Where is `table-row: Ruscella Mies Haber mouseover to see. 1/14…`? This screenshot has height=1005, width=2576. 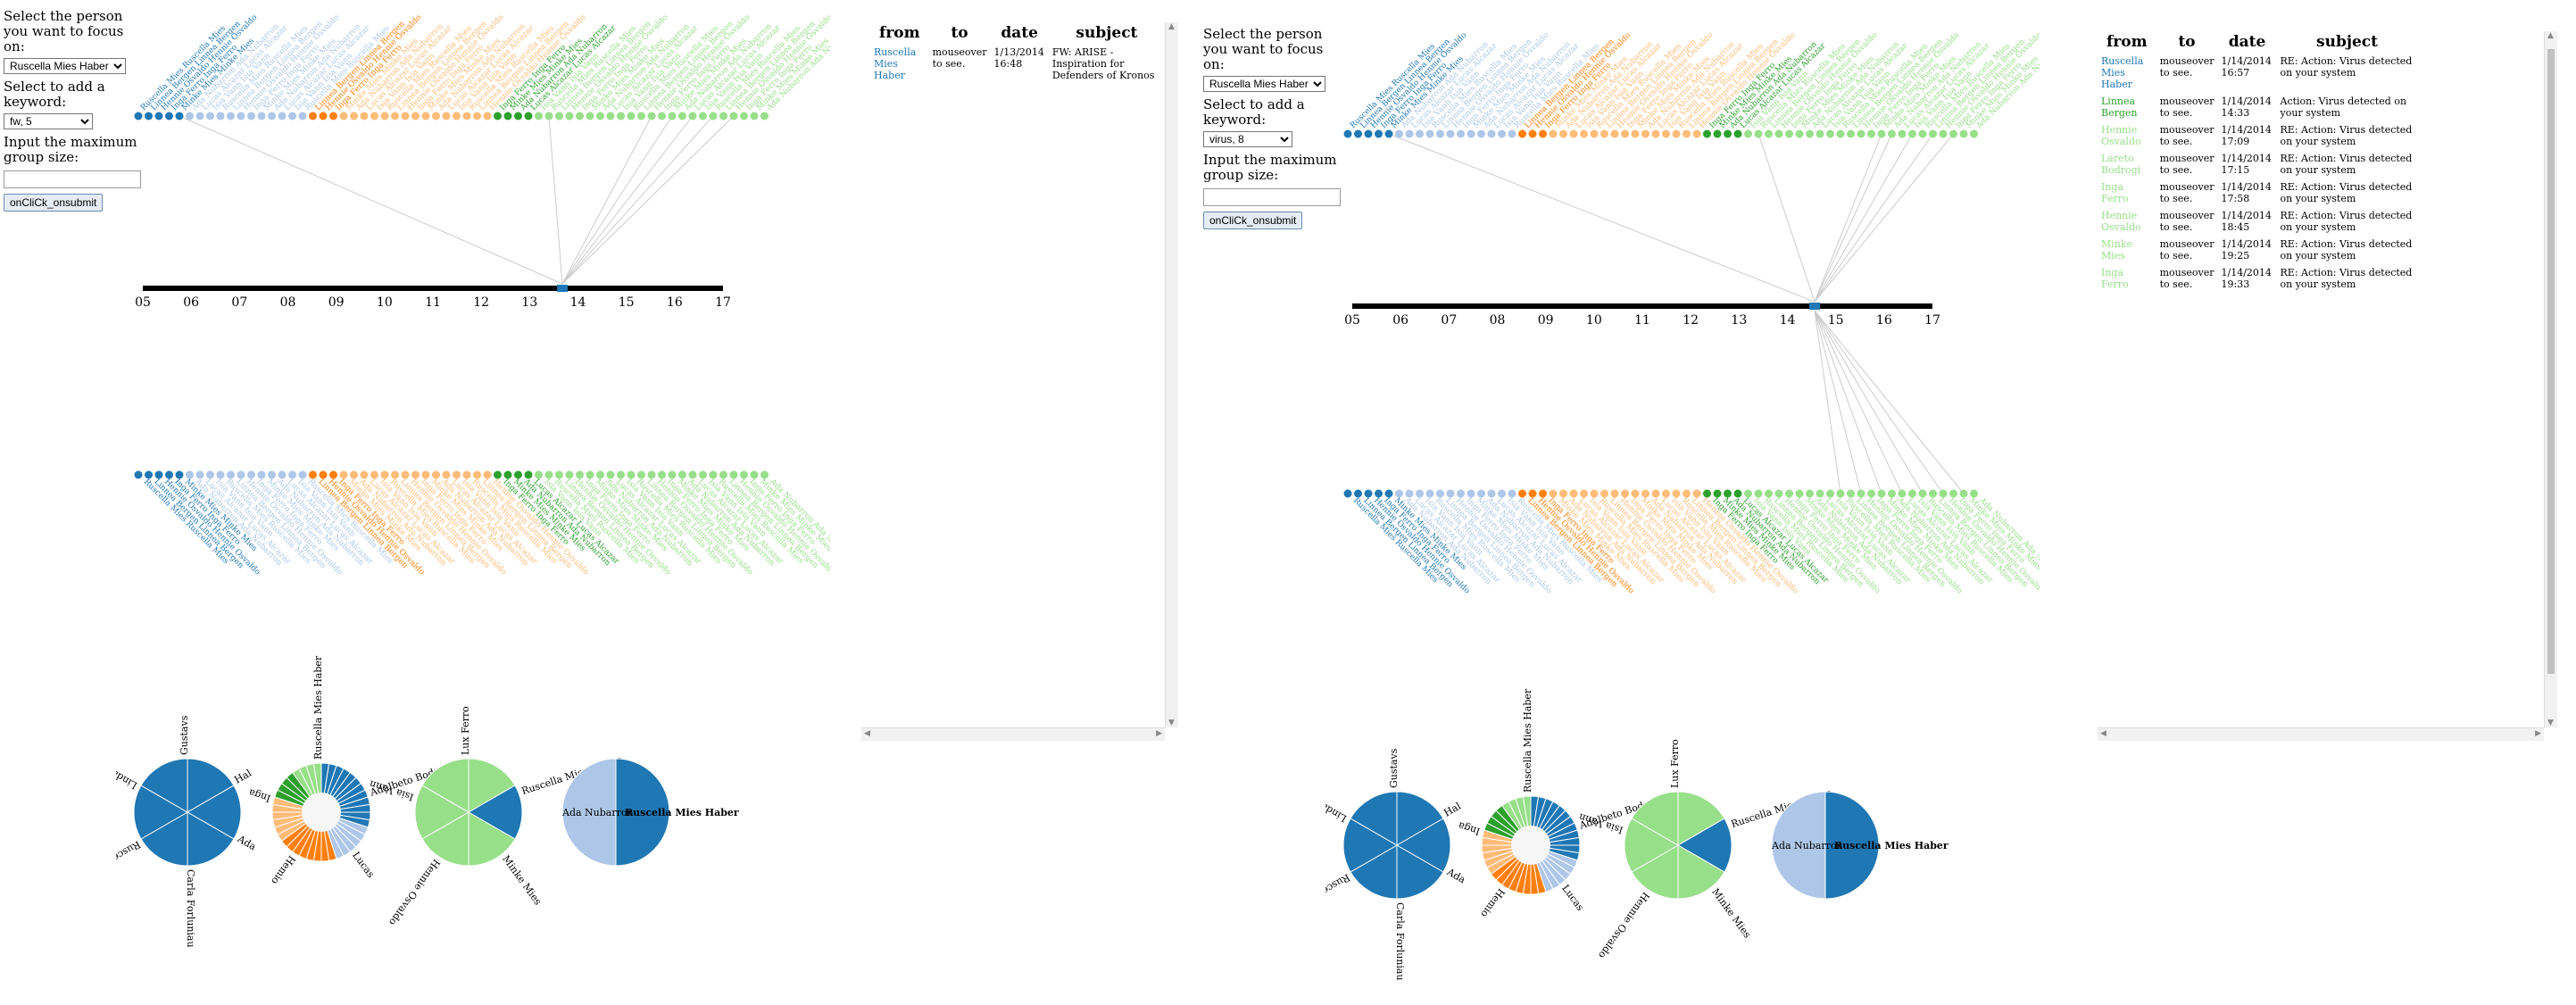
table-row: Ruscella Mies Haber mouseover to see. 1/14… is located at coordinates (2258, 73).